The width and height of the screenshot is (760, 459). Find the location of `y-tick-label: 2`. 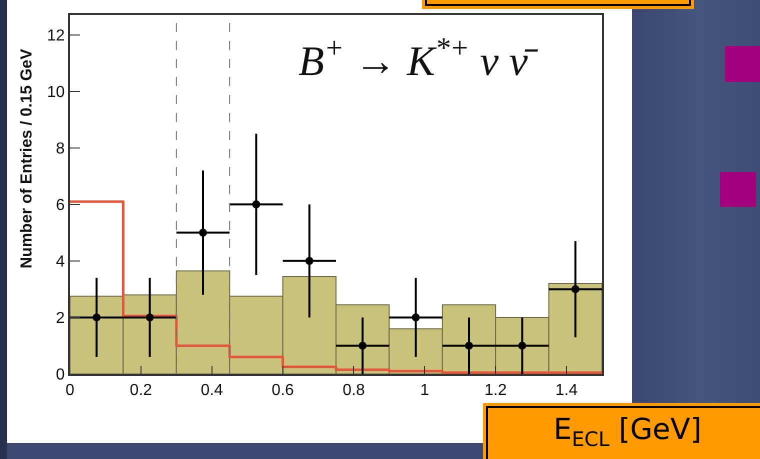

y-tick-label: 2 is located at coordinates (60, 319).